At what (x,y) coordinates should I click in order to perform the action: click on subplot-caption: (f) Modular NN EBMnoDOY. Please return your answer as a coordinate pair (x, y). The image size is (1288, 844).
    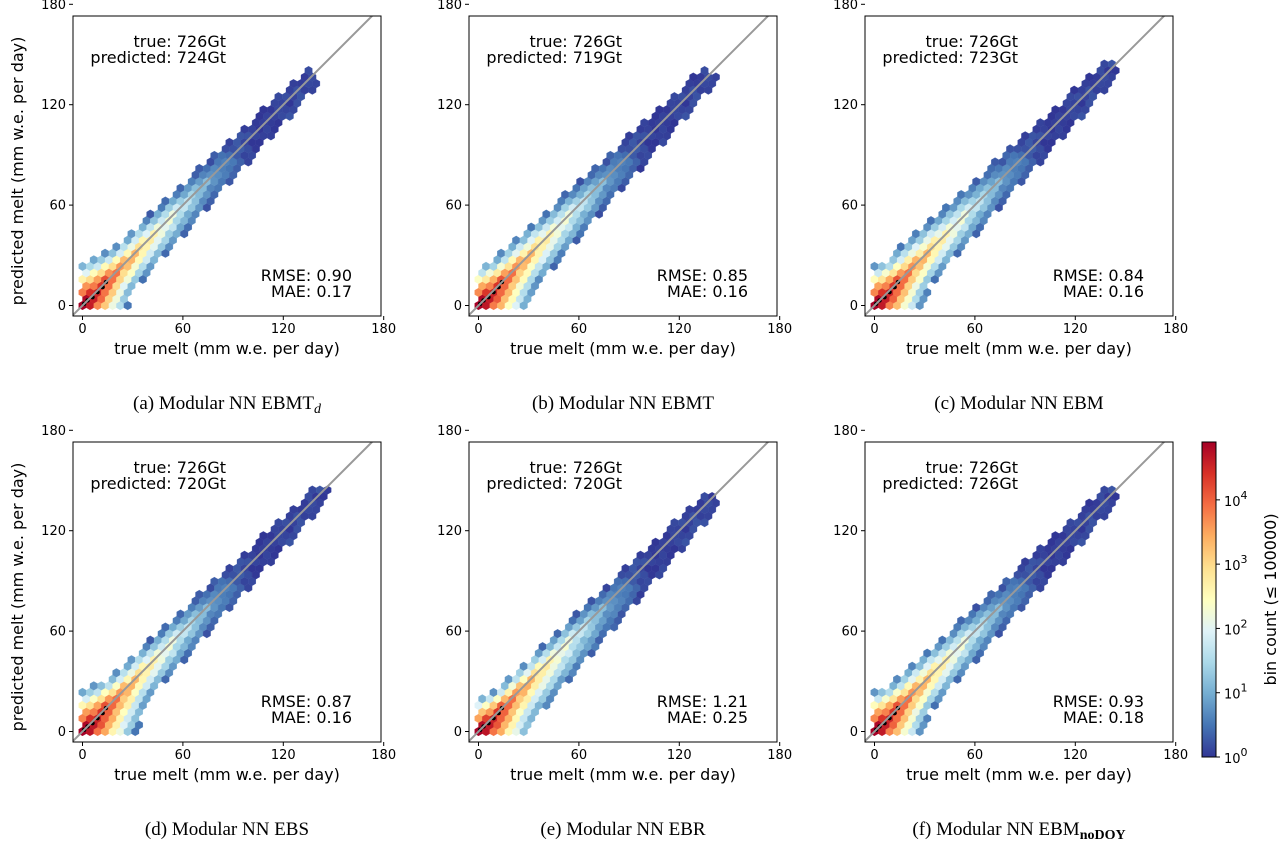
    Looking at the image, I should click on (1018, 831).